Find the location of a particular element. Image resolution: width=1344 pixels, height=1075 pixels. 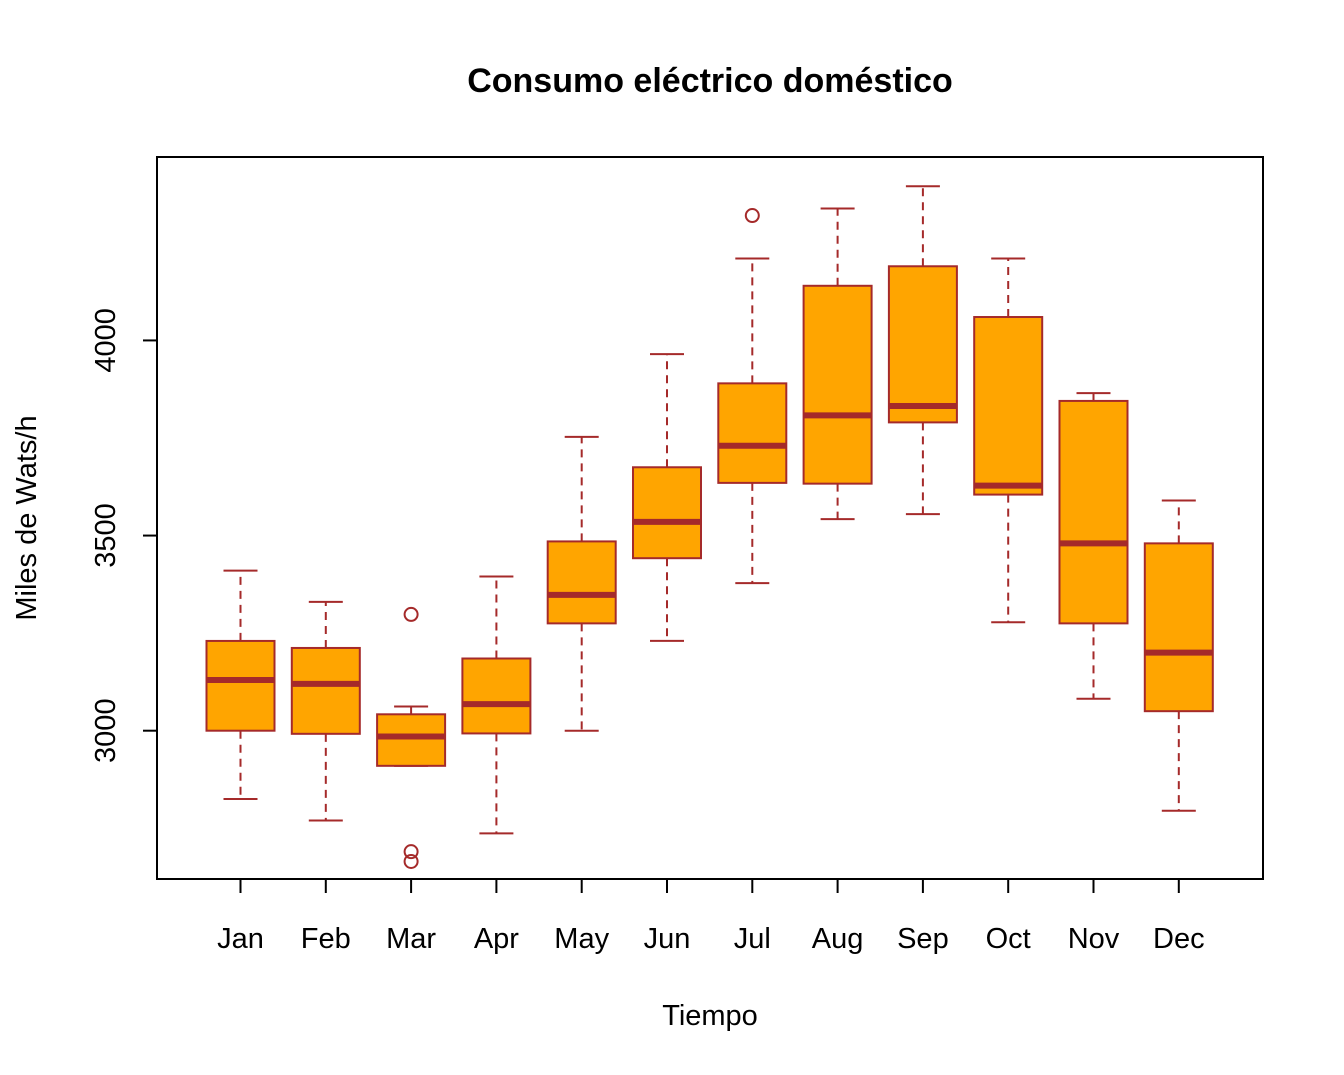

box-may is located at coordinates (581, 583).